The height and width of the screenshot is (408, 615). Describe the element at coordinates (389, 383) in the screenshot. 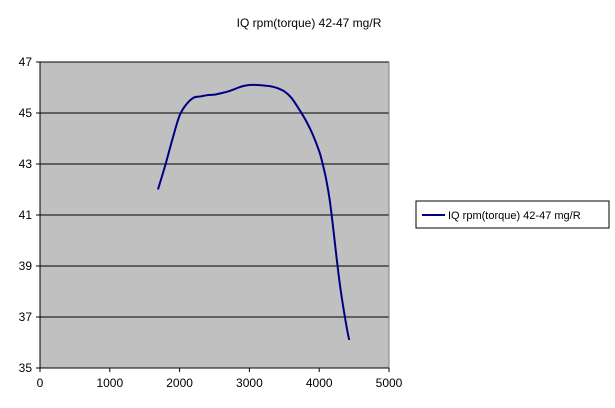

I see `x-tick-label-5000: 5000` at that location.